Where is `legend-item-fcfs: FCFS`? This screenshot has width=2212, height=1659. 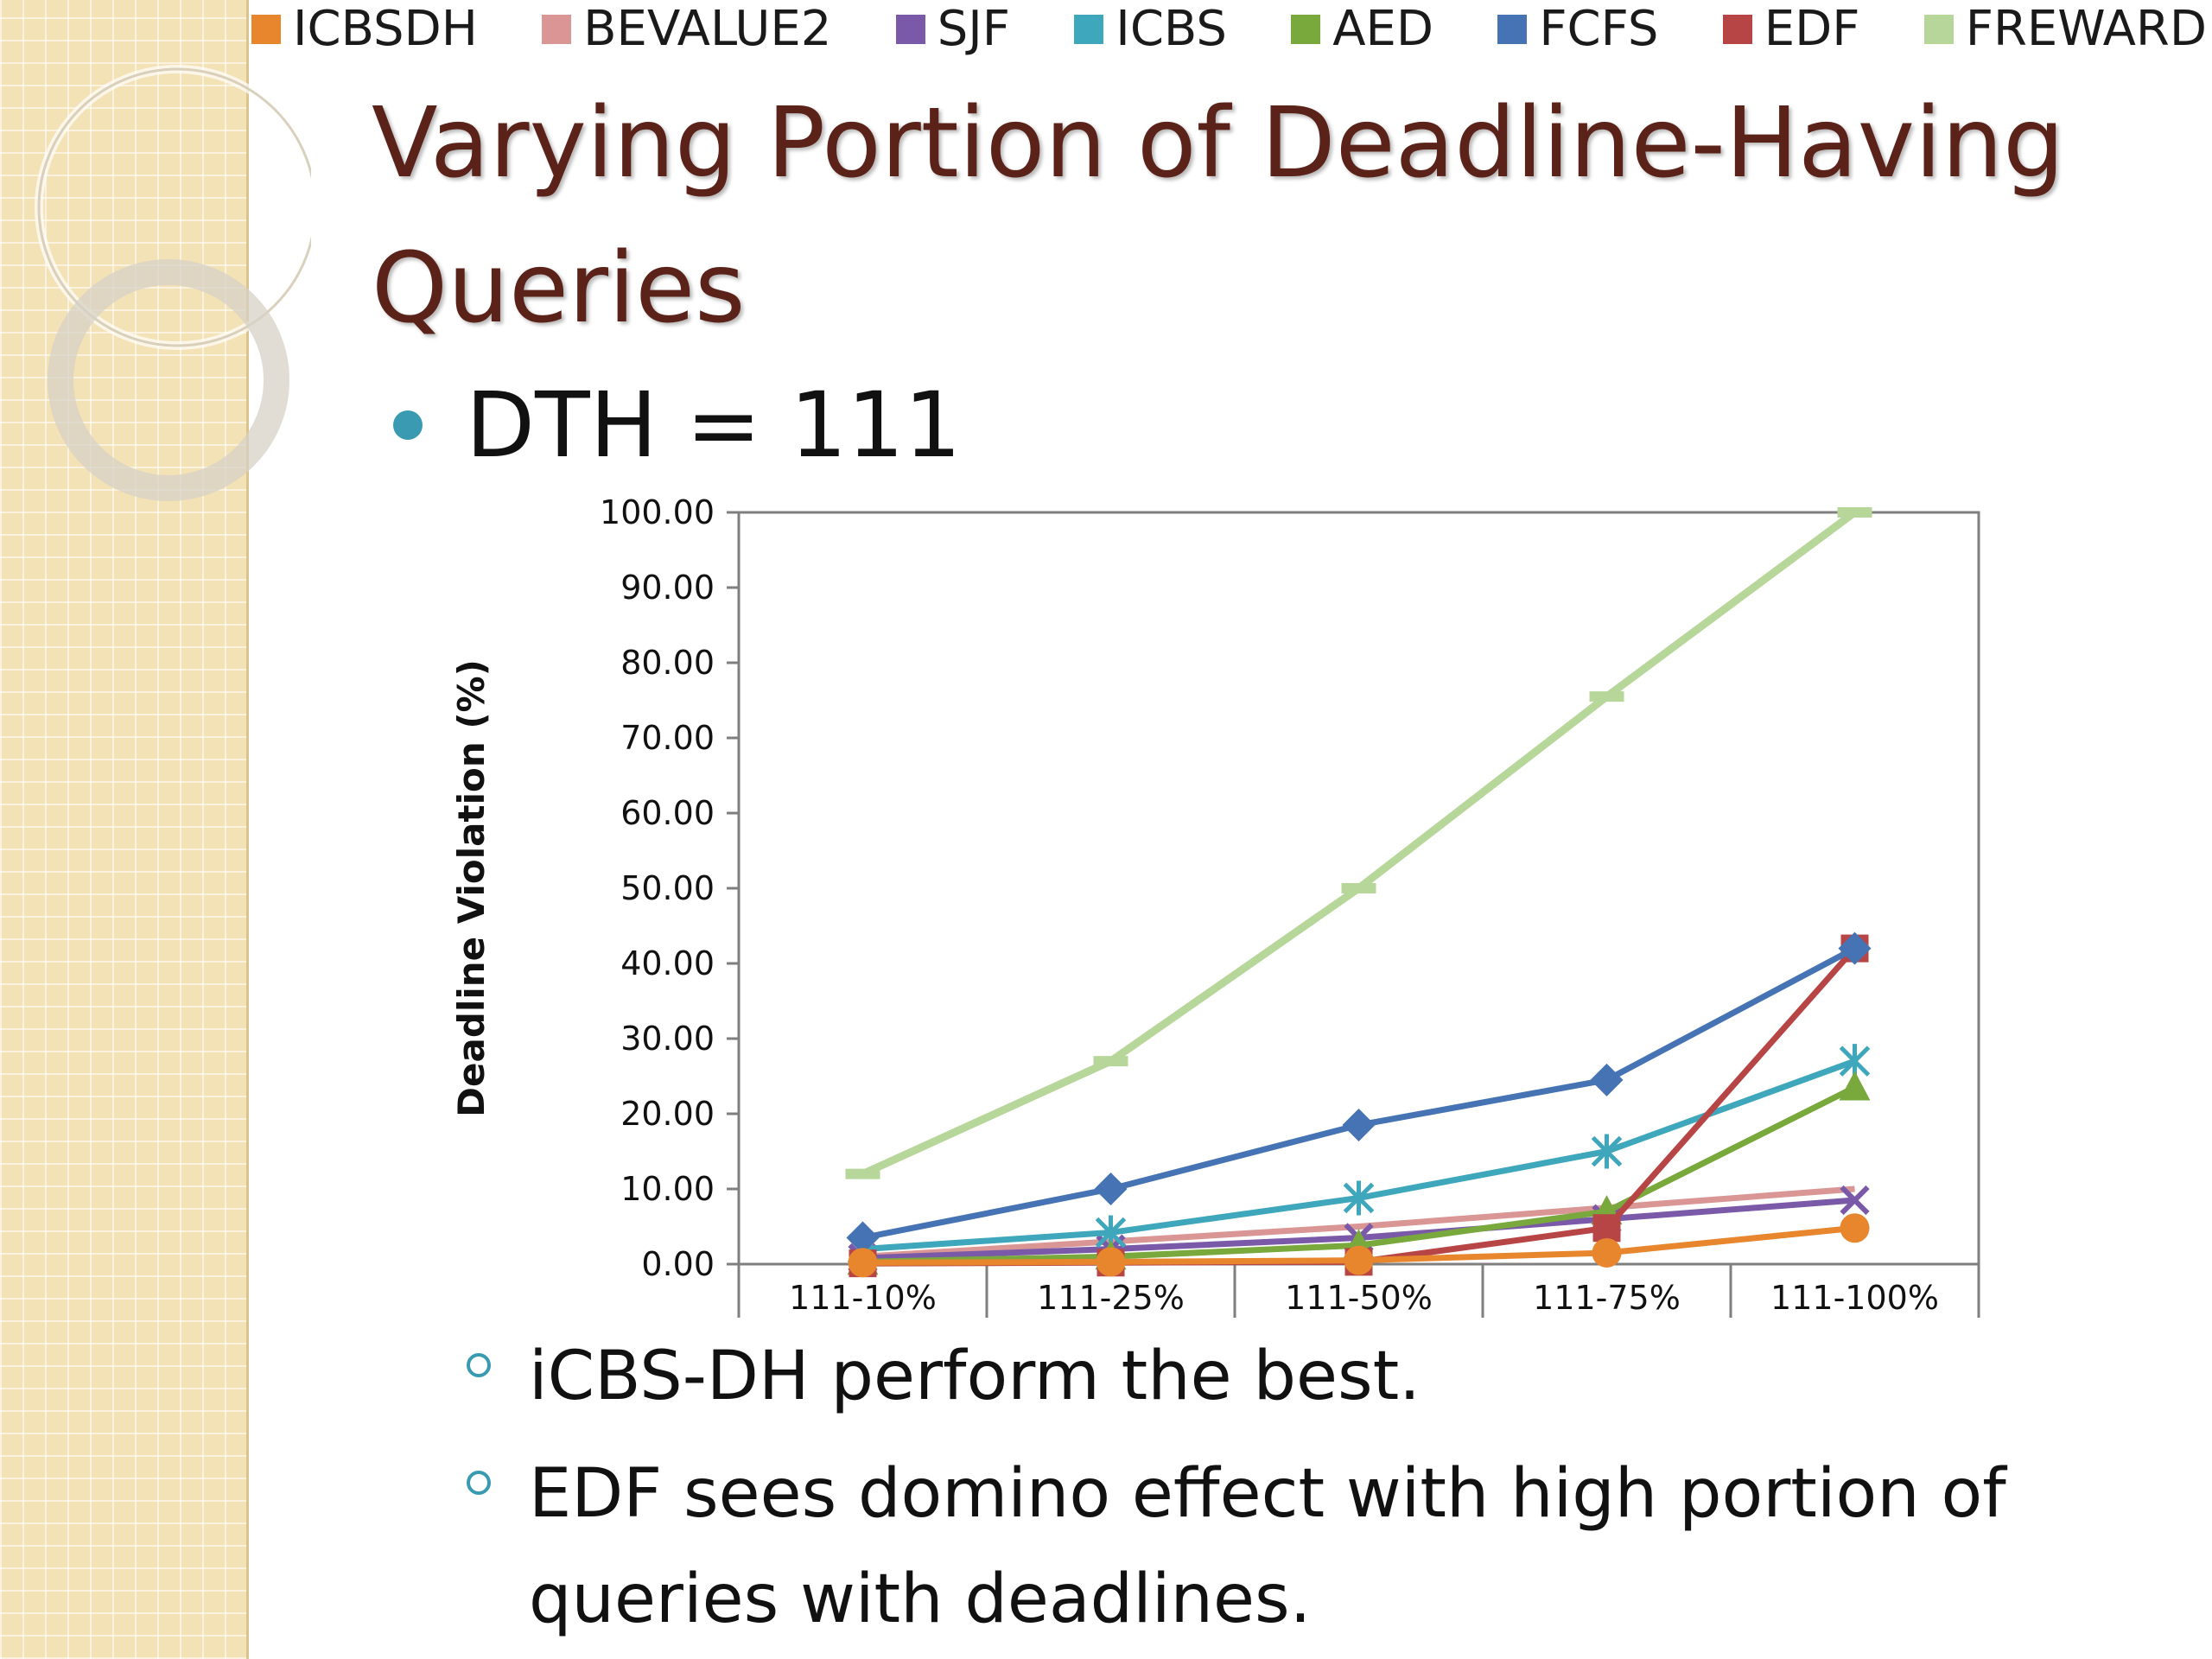
legend-item-fcfs: FCFS is located at coordinates (1577, 29).